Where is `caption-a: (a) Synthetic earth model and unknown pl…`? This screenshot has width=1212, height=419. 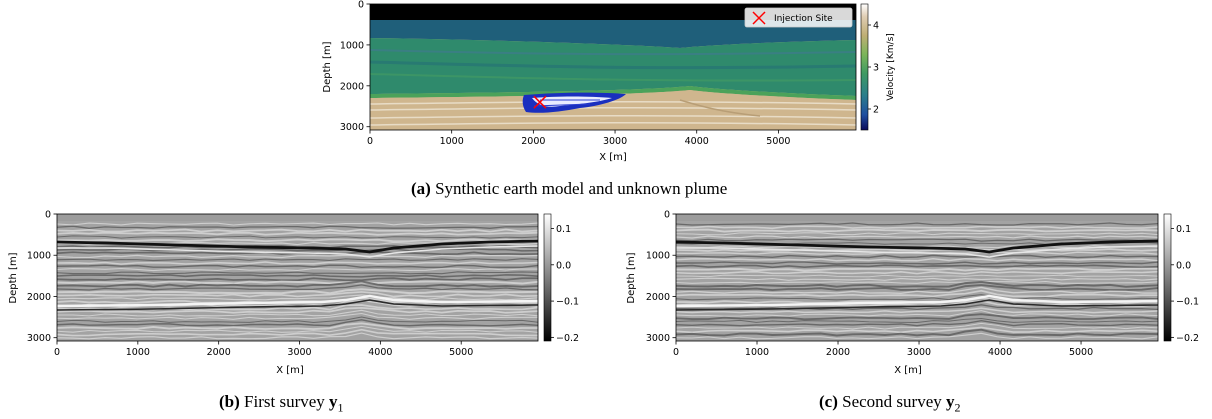
caption-a: (a) Synthetic earth model and unknown pl… is located at coordinates (569, 189).